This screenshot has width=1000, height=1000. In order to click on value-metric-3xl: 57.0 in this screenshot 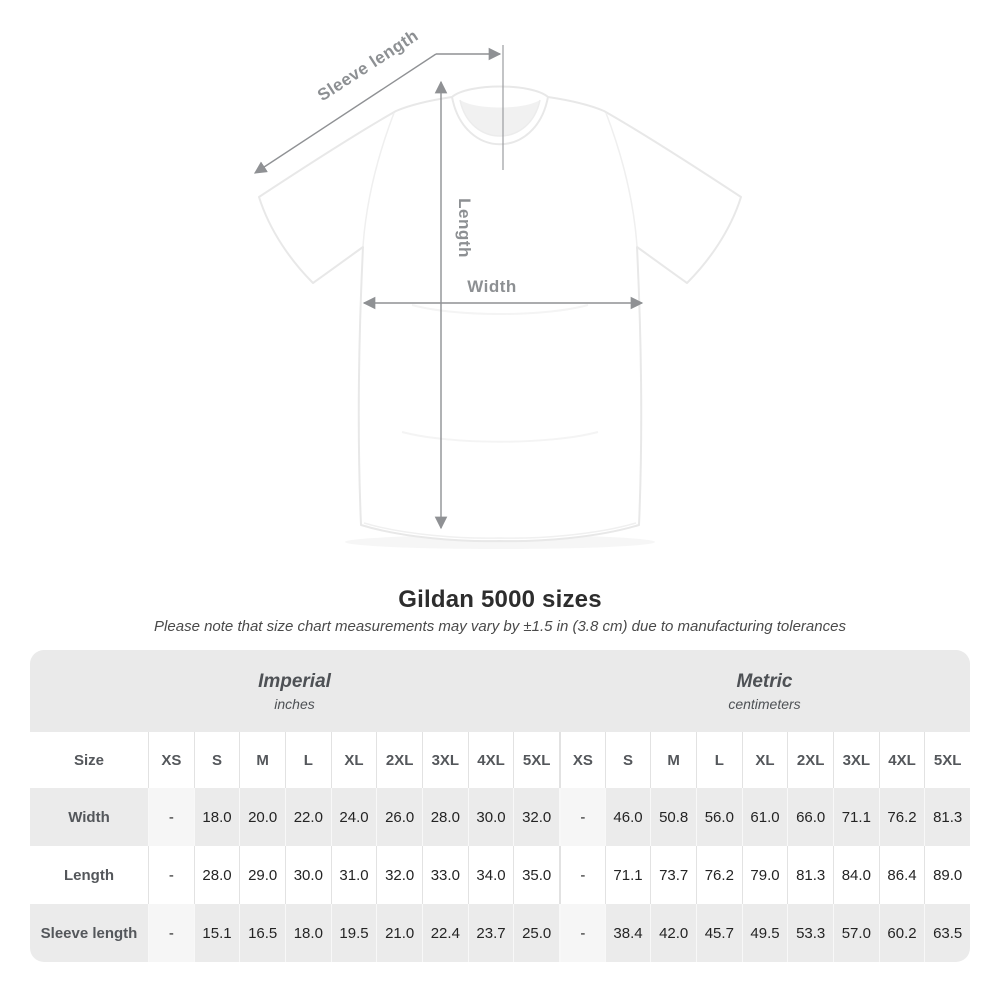, I will do `click(856, 933)`.